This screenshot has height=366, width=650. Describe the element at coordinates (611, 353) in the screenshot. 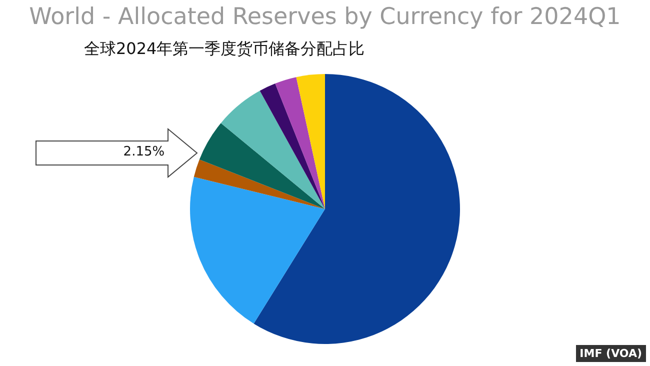

I see `text: IMF (VOA)` at that location.